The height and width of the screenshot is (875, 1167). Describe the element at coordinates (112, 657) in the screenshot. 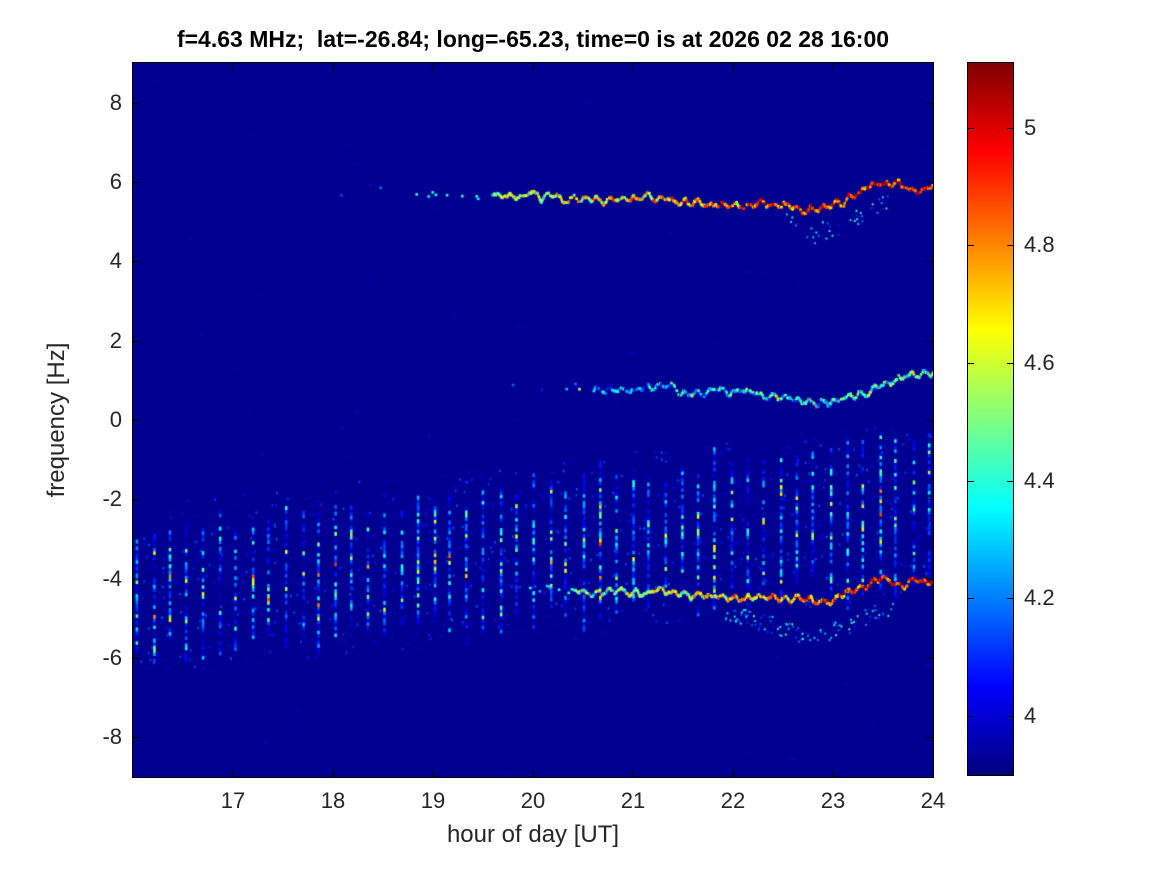

I see `y-tick-label: -6` at that location.